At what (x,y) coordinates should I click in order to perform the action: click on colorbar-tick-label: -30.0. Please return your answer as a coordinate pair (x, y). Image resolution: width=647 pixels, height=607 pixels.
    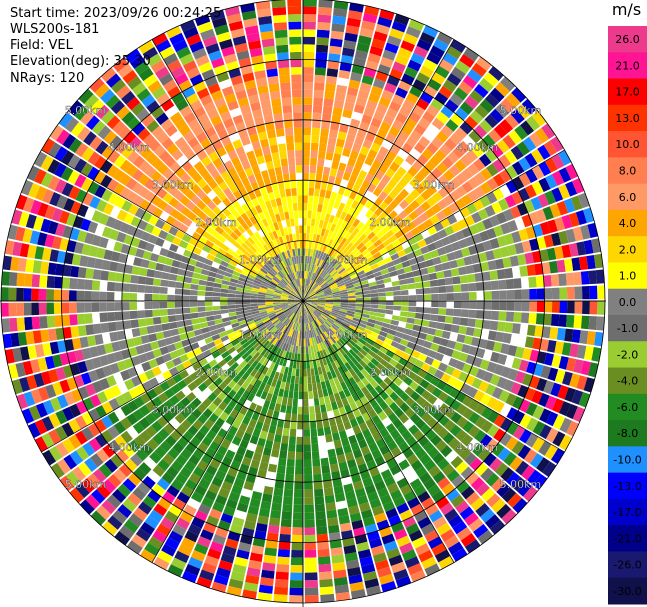
    Looking at the image, I should click on (627, 591).